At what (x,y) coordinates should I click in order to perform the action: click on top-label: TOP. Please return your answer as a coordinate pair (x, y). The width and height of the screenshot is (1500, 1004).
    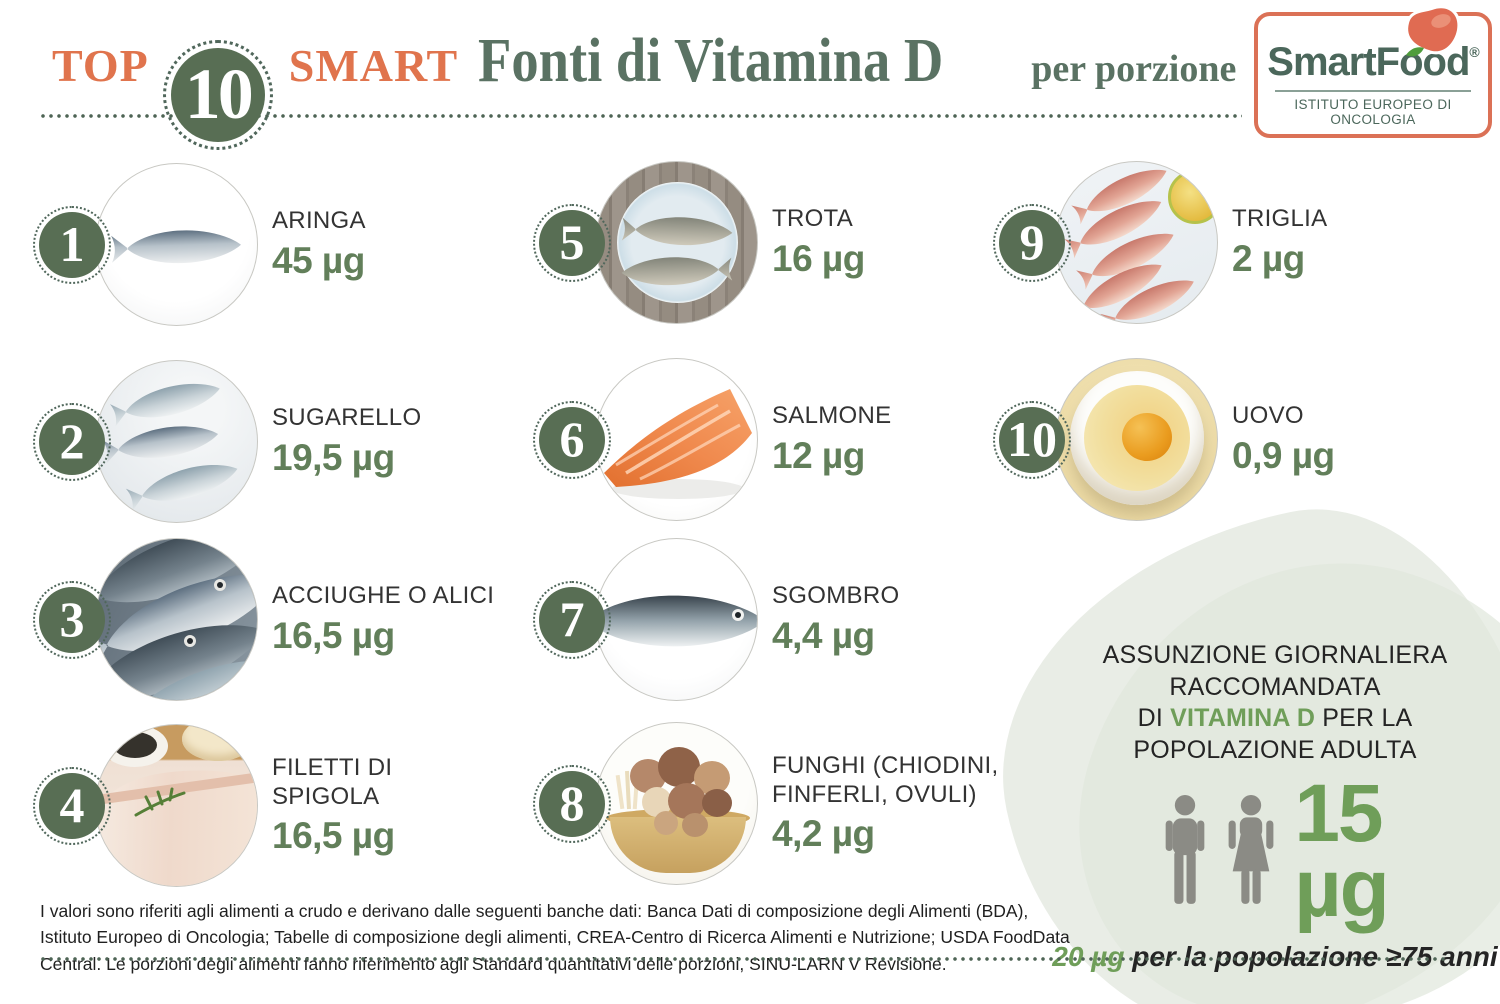
    Looking at the image, I should click on (100, 65).